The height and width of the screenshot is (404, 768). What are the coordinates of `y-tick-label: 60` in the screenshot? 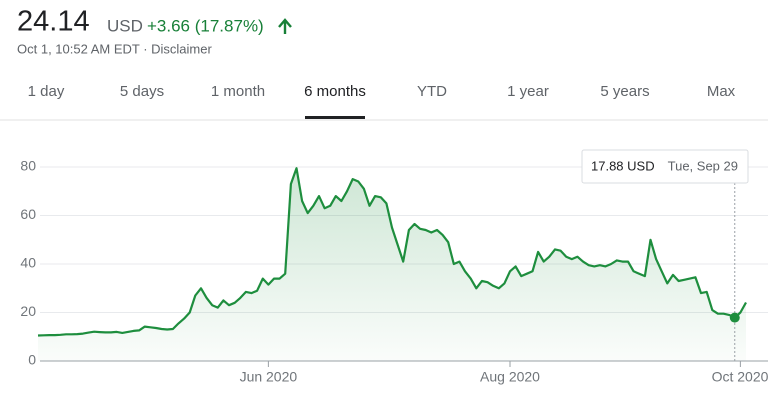 It's located at (28, 214).